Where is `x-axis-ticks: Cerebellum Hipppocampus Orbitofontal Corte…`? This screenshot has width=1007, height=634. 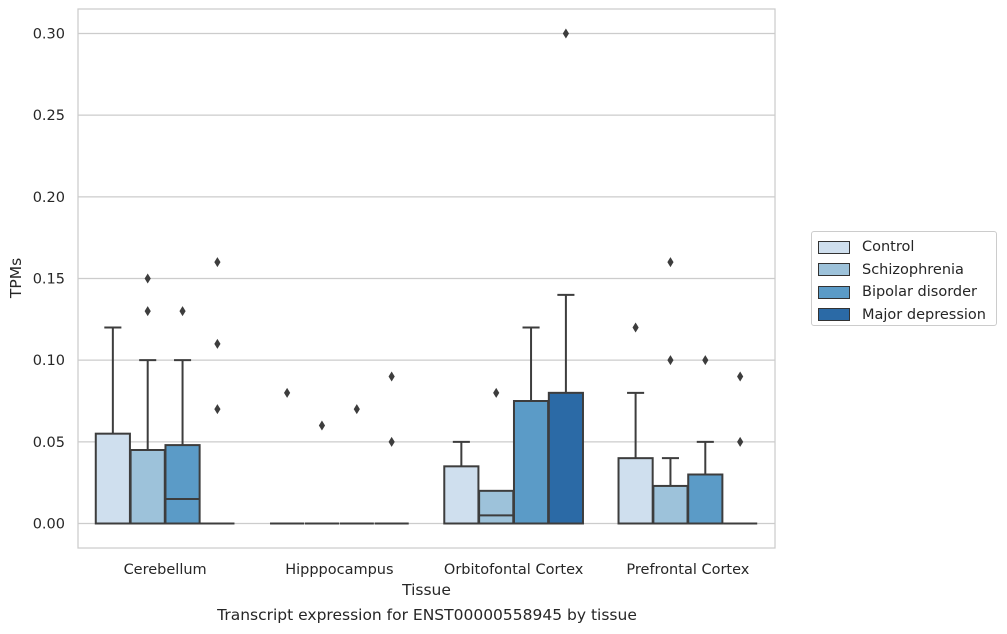
x-axis-ticks: Cerebellum Hipppocampus Orbitofontal Corte… is located at coordinates (437, 570).